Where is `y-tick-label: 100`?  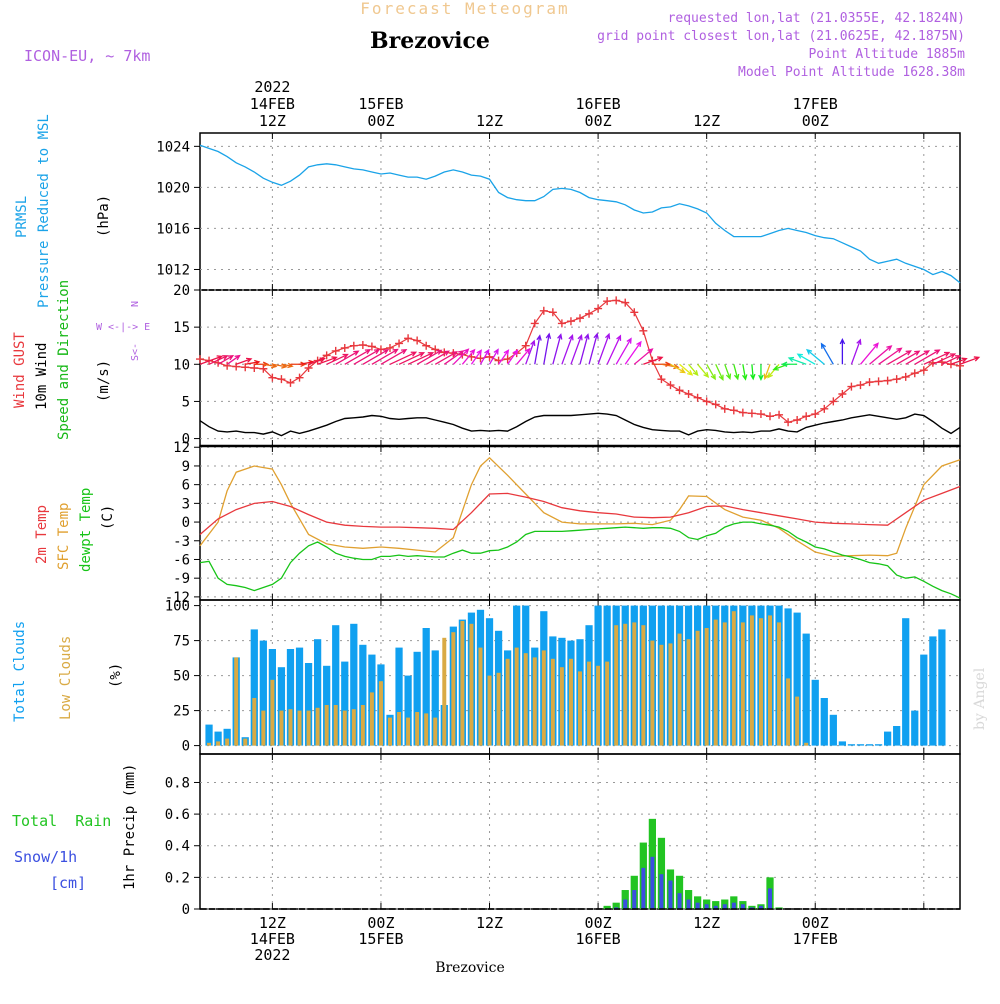
y-tick-label: 100 is located at coordinates (177, 607).